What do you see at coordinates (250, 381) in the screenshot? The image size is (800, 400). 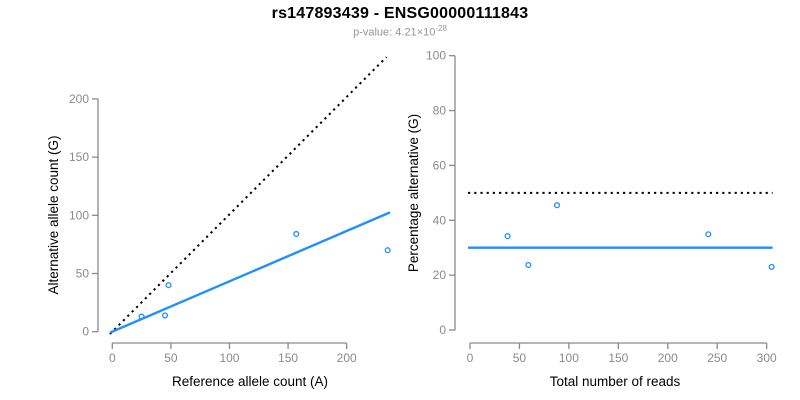 I see `x-axis-title: Reference allele count (A)` at bounding box center [250, 381].